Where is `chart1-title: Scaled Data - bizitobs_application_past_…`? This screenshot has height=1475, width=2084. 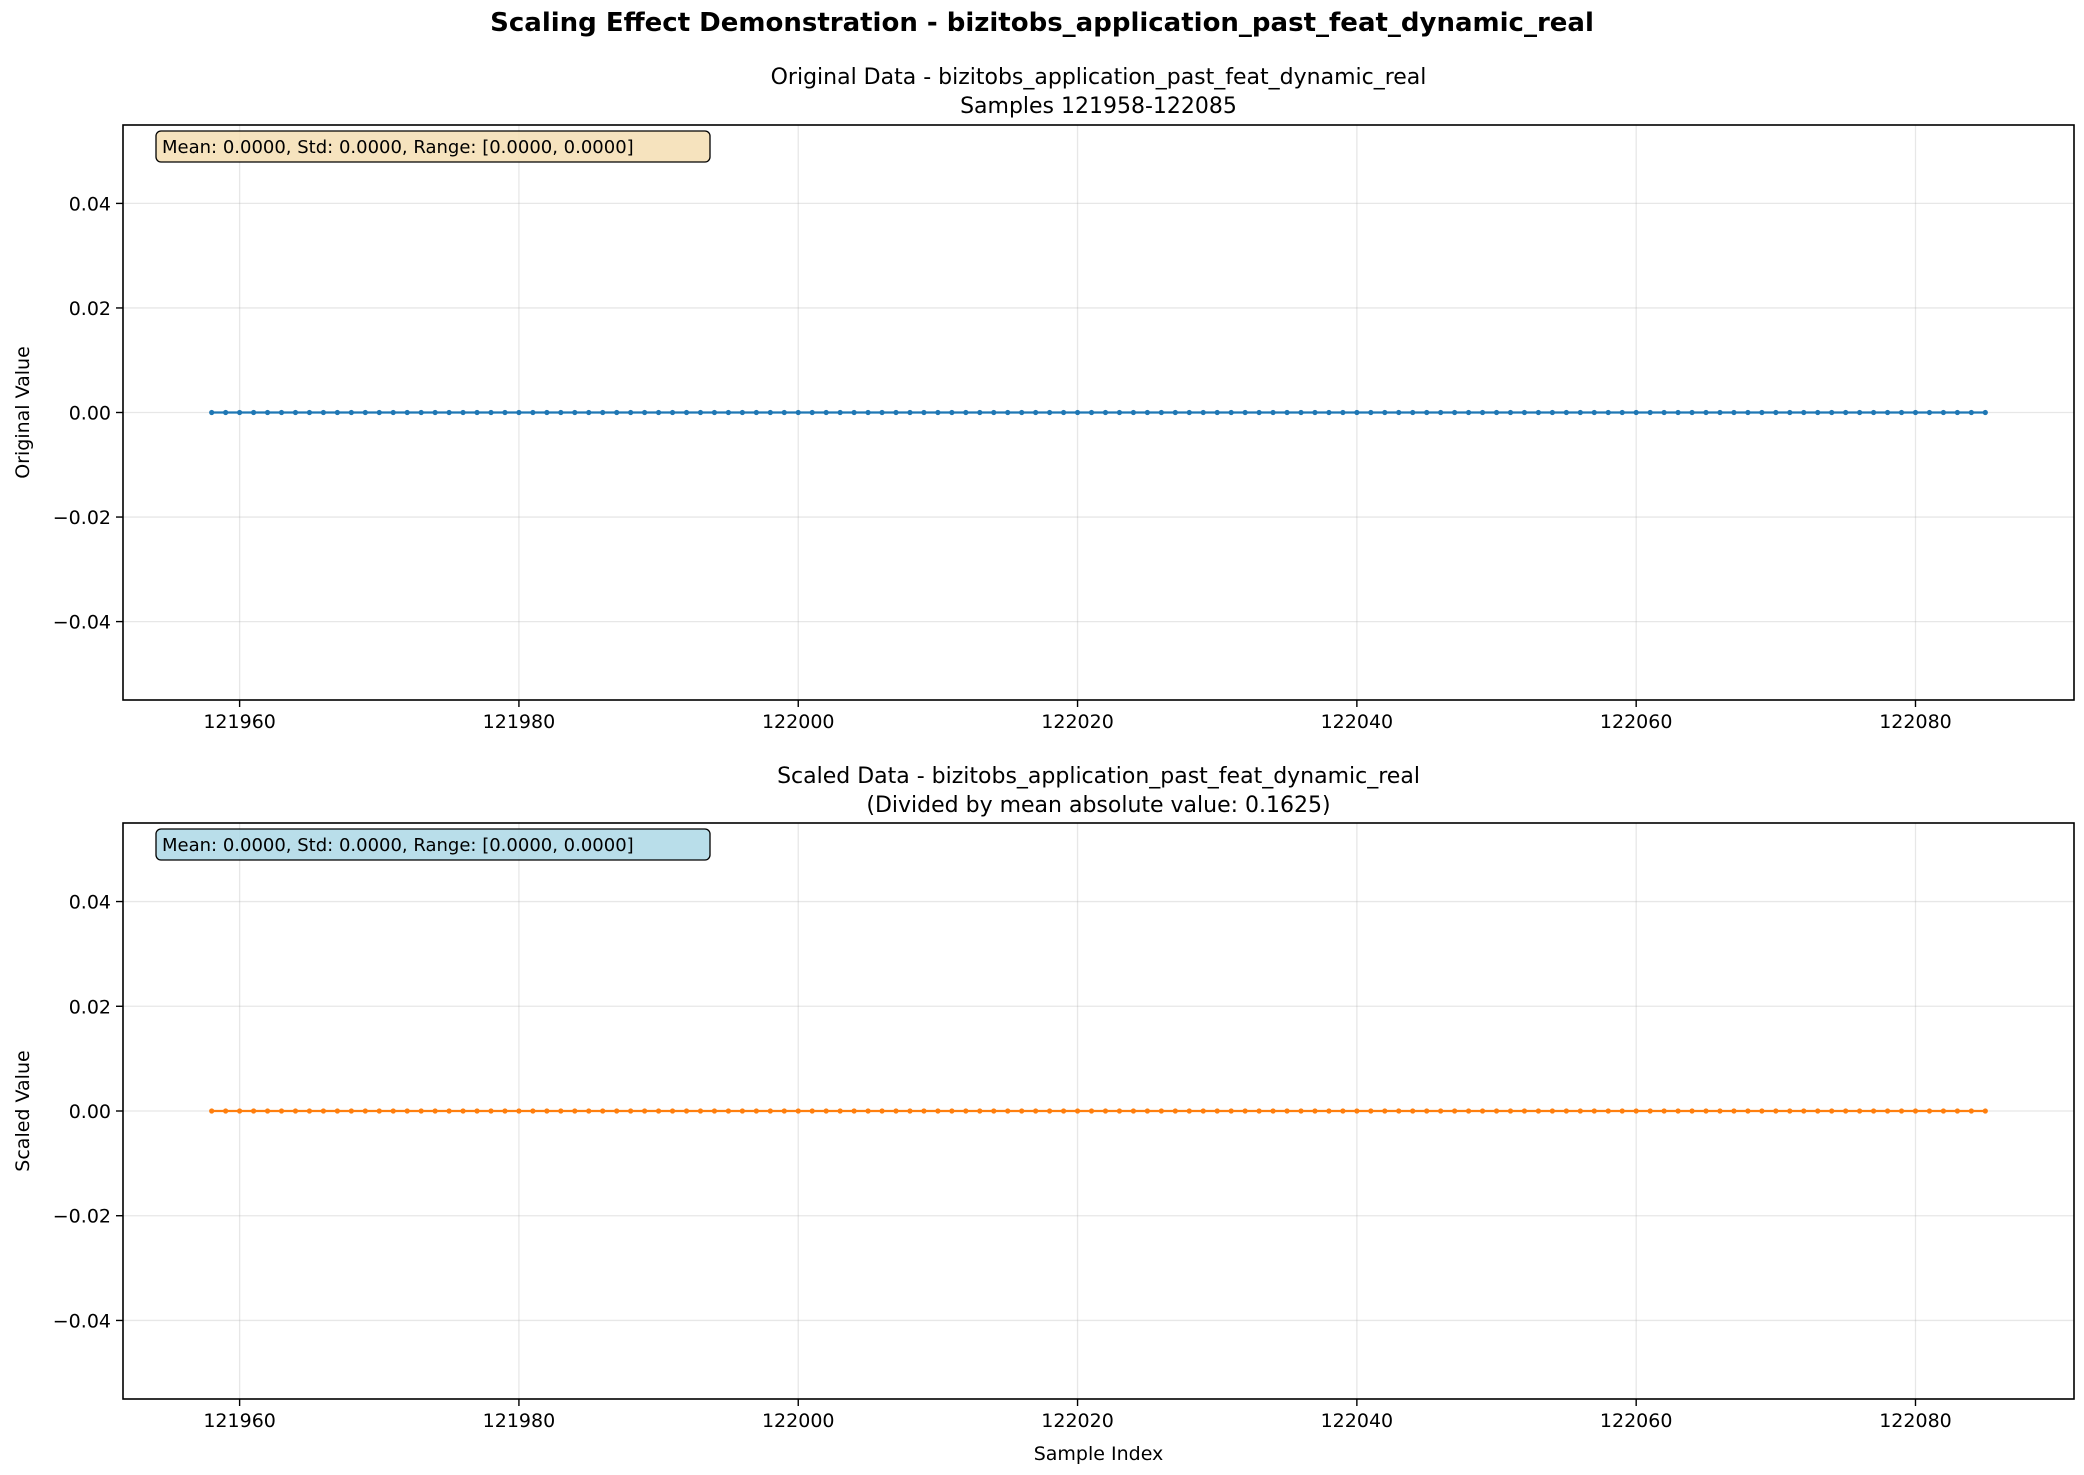 chart1-title: Scaled Data - bizitobs_application_past_… is located at coordinates (1098, 776).